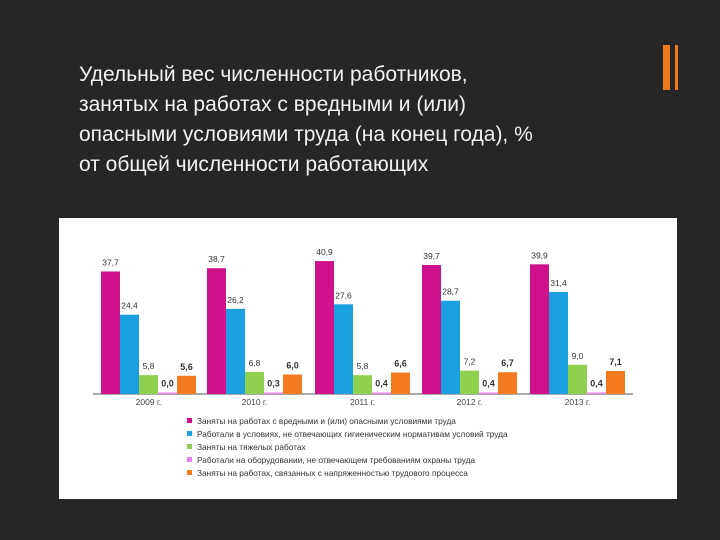 The width and height of the screenshot is (720, 540). I want to click on data-label-s5-2: 6,6, so click(400, 364).